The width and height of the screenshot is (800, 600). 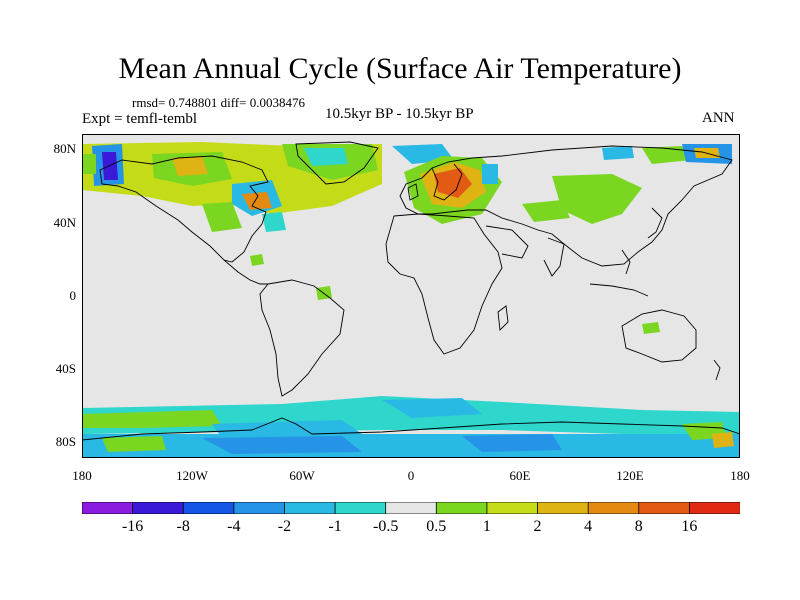 I want to click on coast-australia, so click(x=659, y=336).